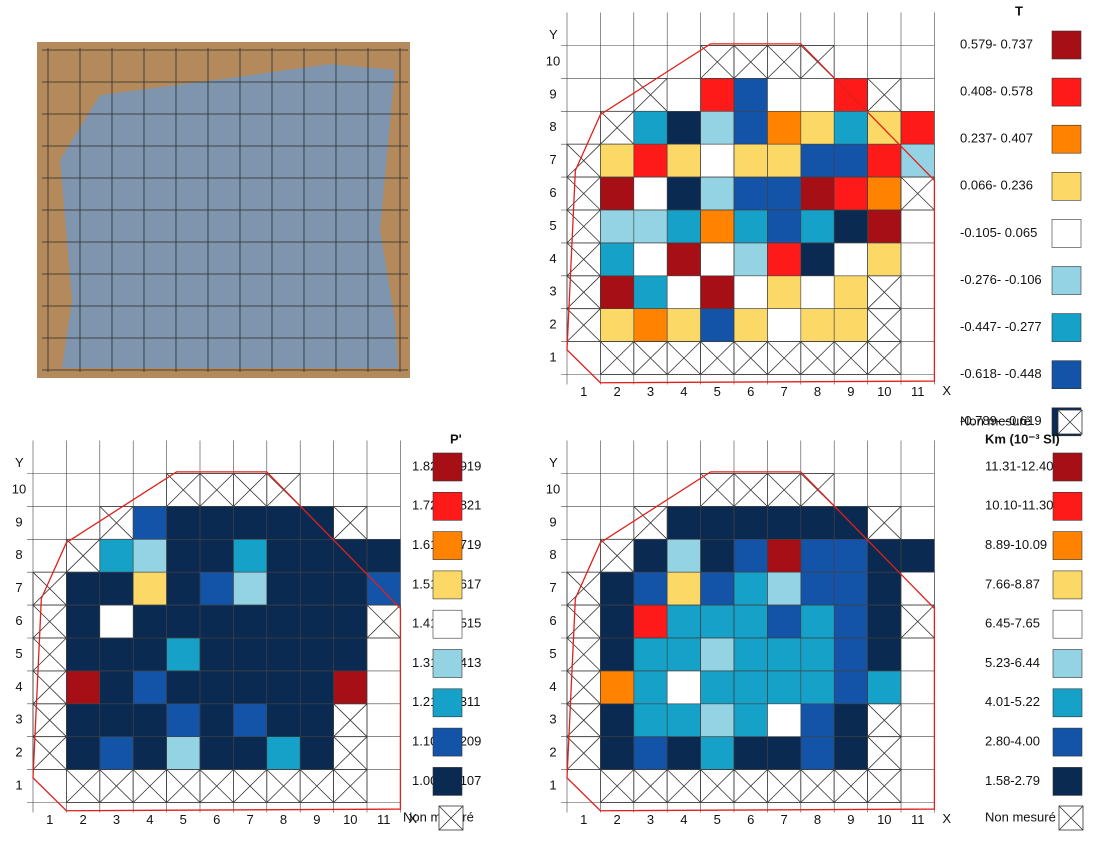  What do you see at coordinates (451, 818) in the screenshot?
I see `legend-swatch-diag` at bounding box center [451, 818].